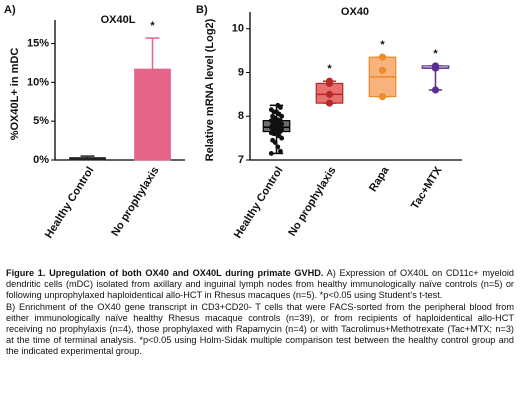 The image size is (520, 402). What do you see at coordinates (41, 121) in the screenshot?
I see `y-tick-label: 5%` at bounding box center [41, 121].